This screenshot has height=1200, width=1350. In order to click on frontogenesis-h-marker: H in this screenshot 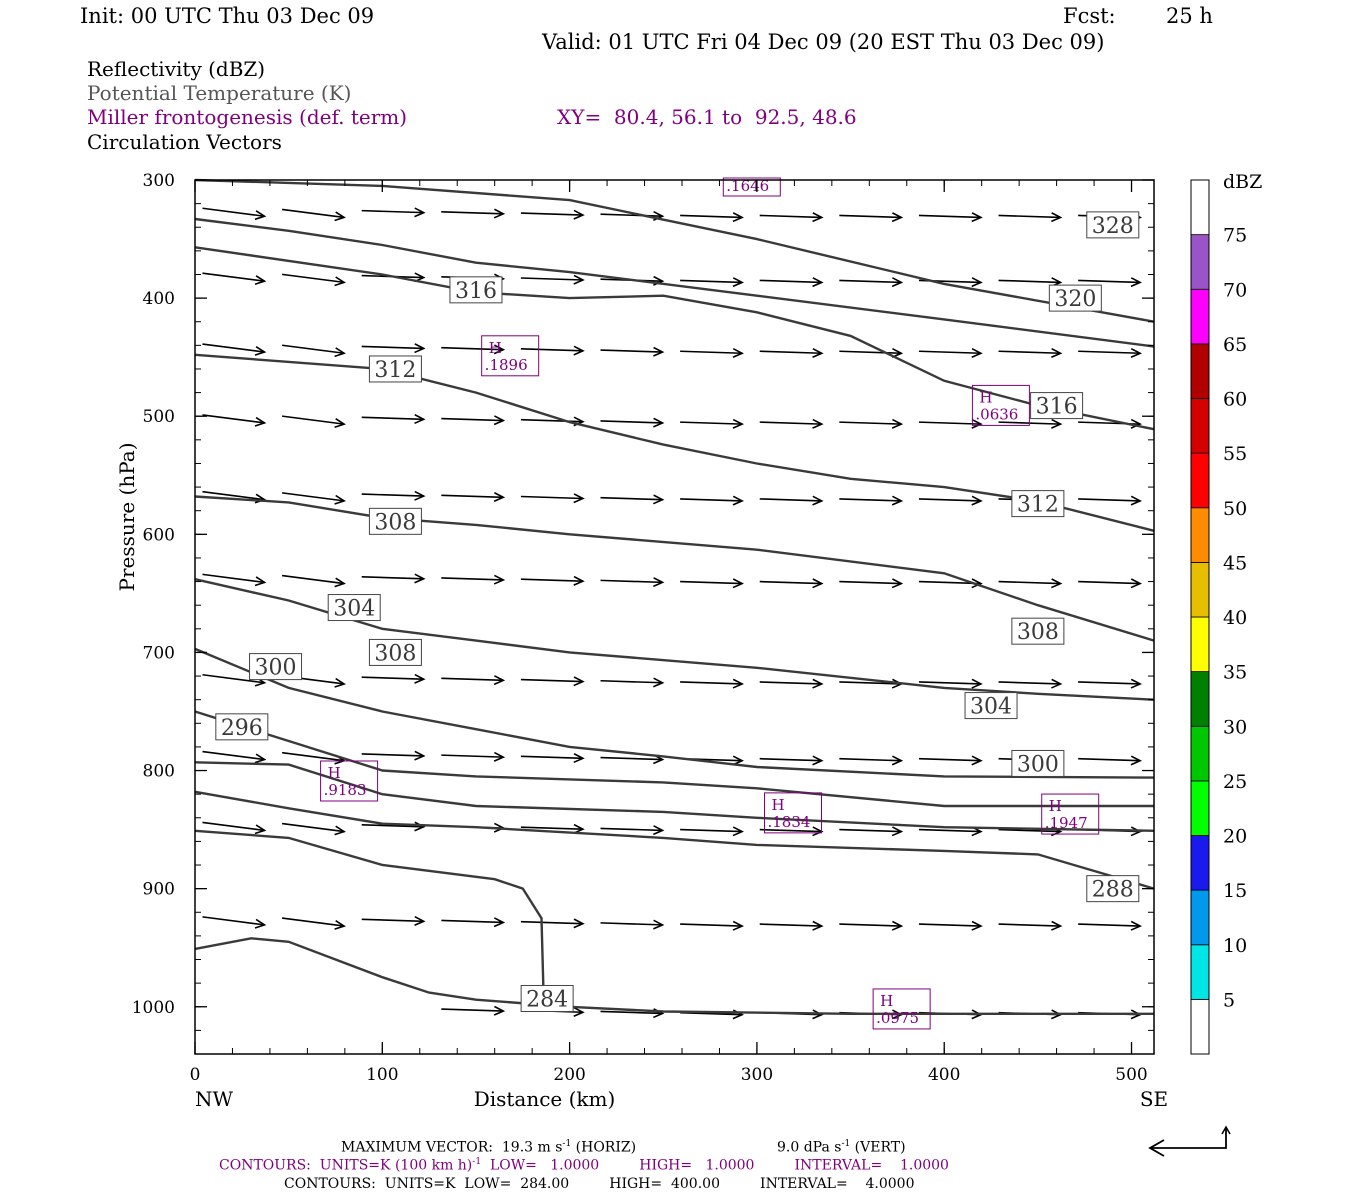, I will do `click(495, 348)`.